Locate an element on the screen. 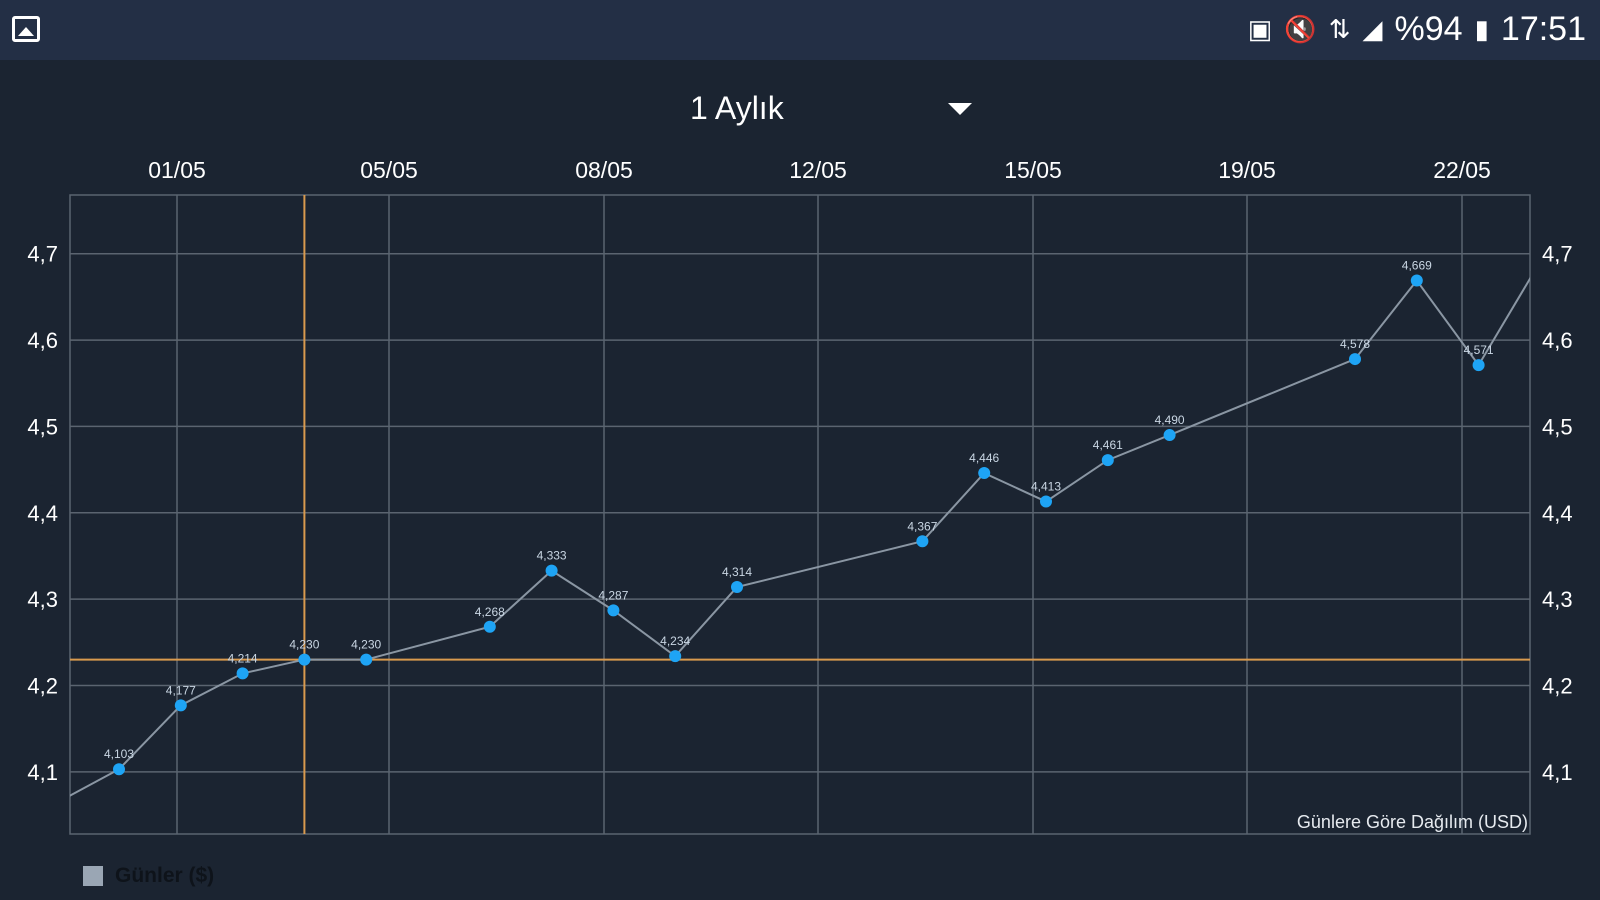  data-label: 4,314 is located at coordinates (737, 572).